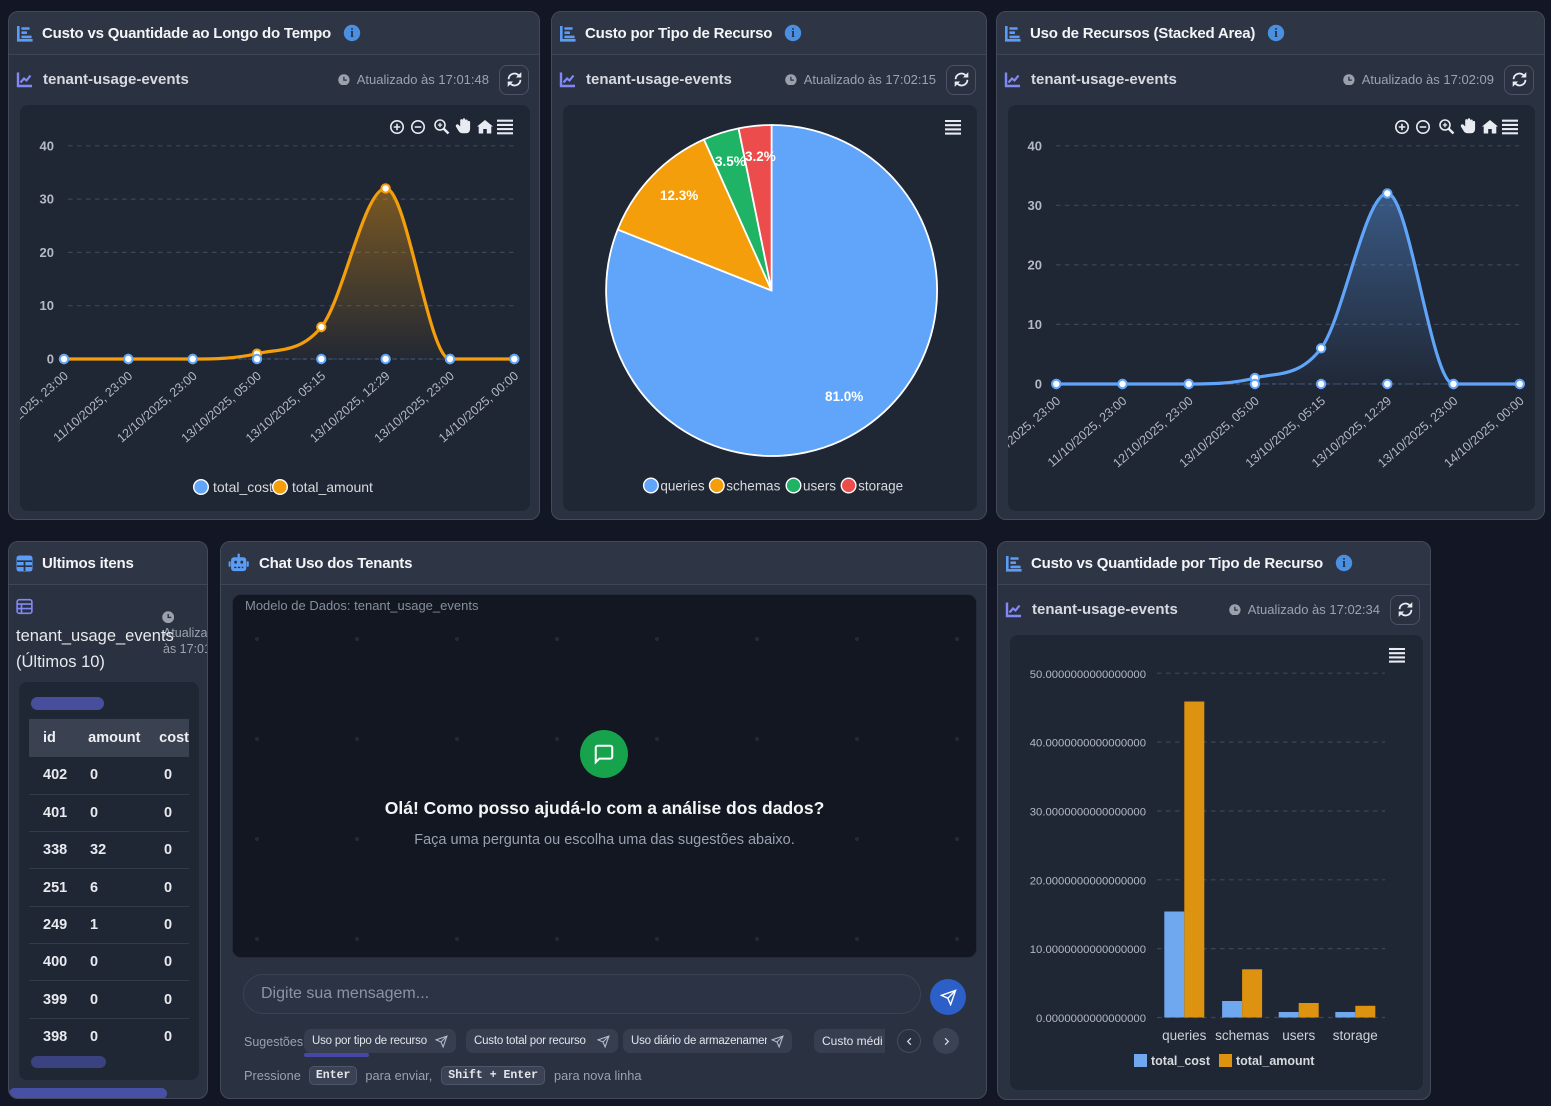 This screenshot has width=1551, height=1106. I want to click on svg-text: 0.0000000000000000, so click(1091, 1019).